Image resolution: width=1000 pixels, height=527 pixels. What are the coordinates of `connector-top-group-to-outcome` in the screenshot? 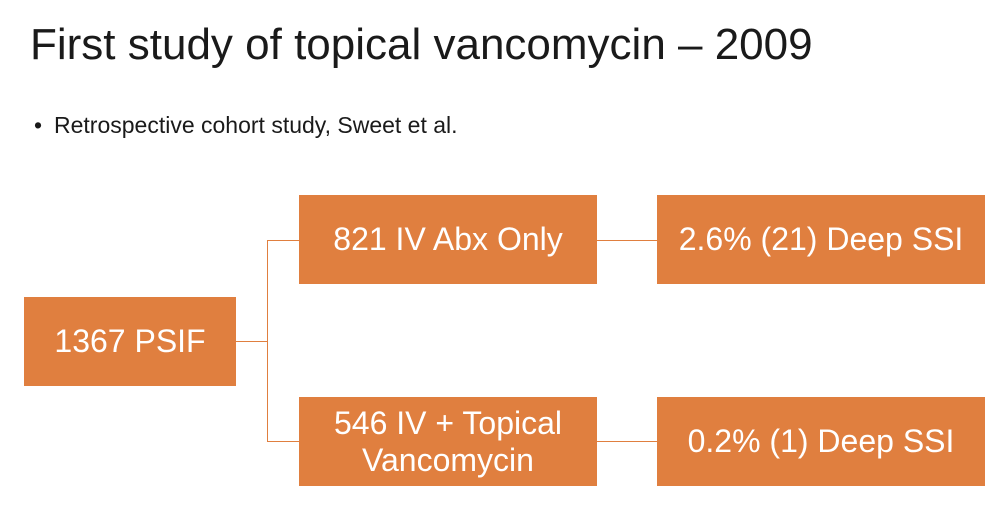 It's located at (627, 240).